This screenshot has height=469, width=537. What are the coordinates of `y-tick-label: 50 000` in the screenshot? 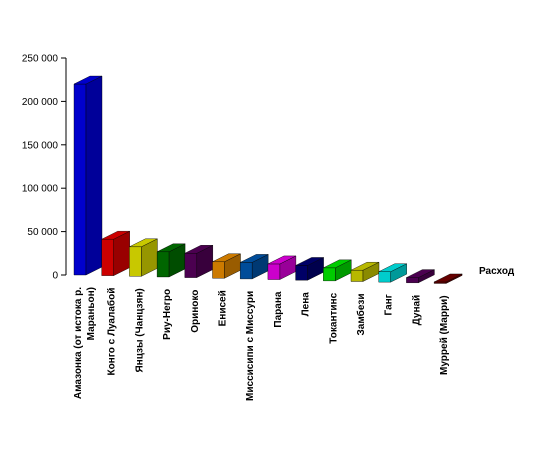 It's located at (42, 232).